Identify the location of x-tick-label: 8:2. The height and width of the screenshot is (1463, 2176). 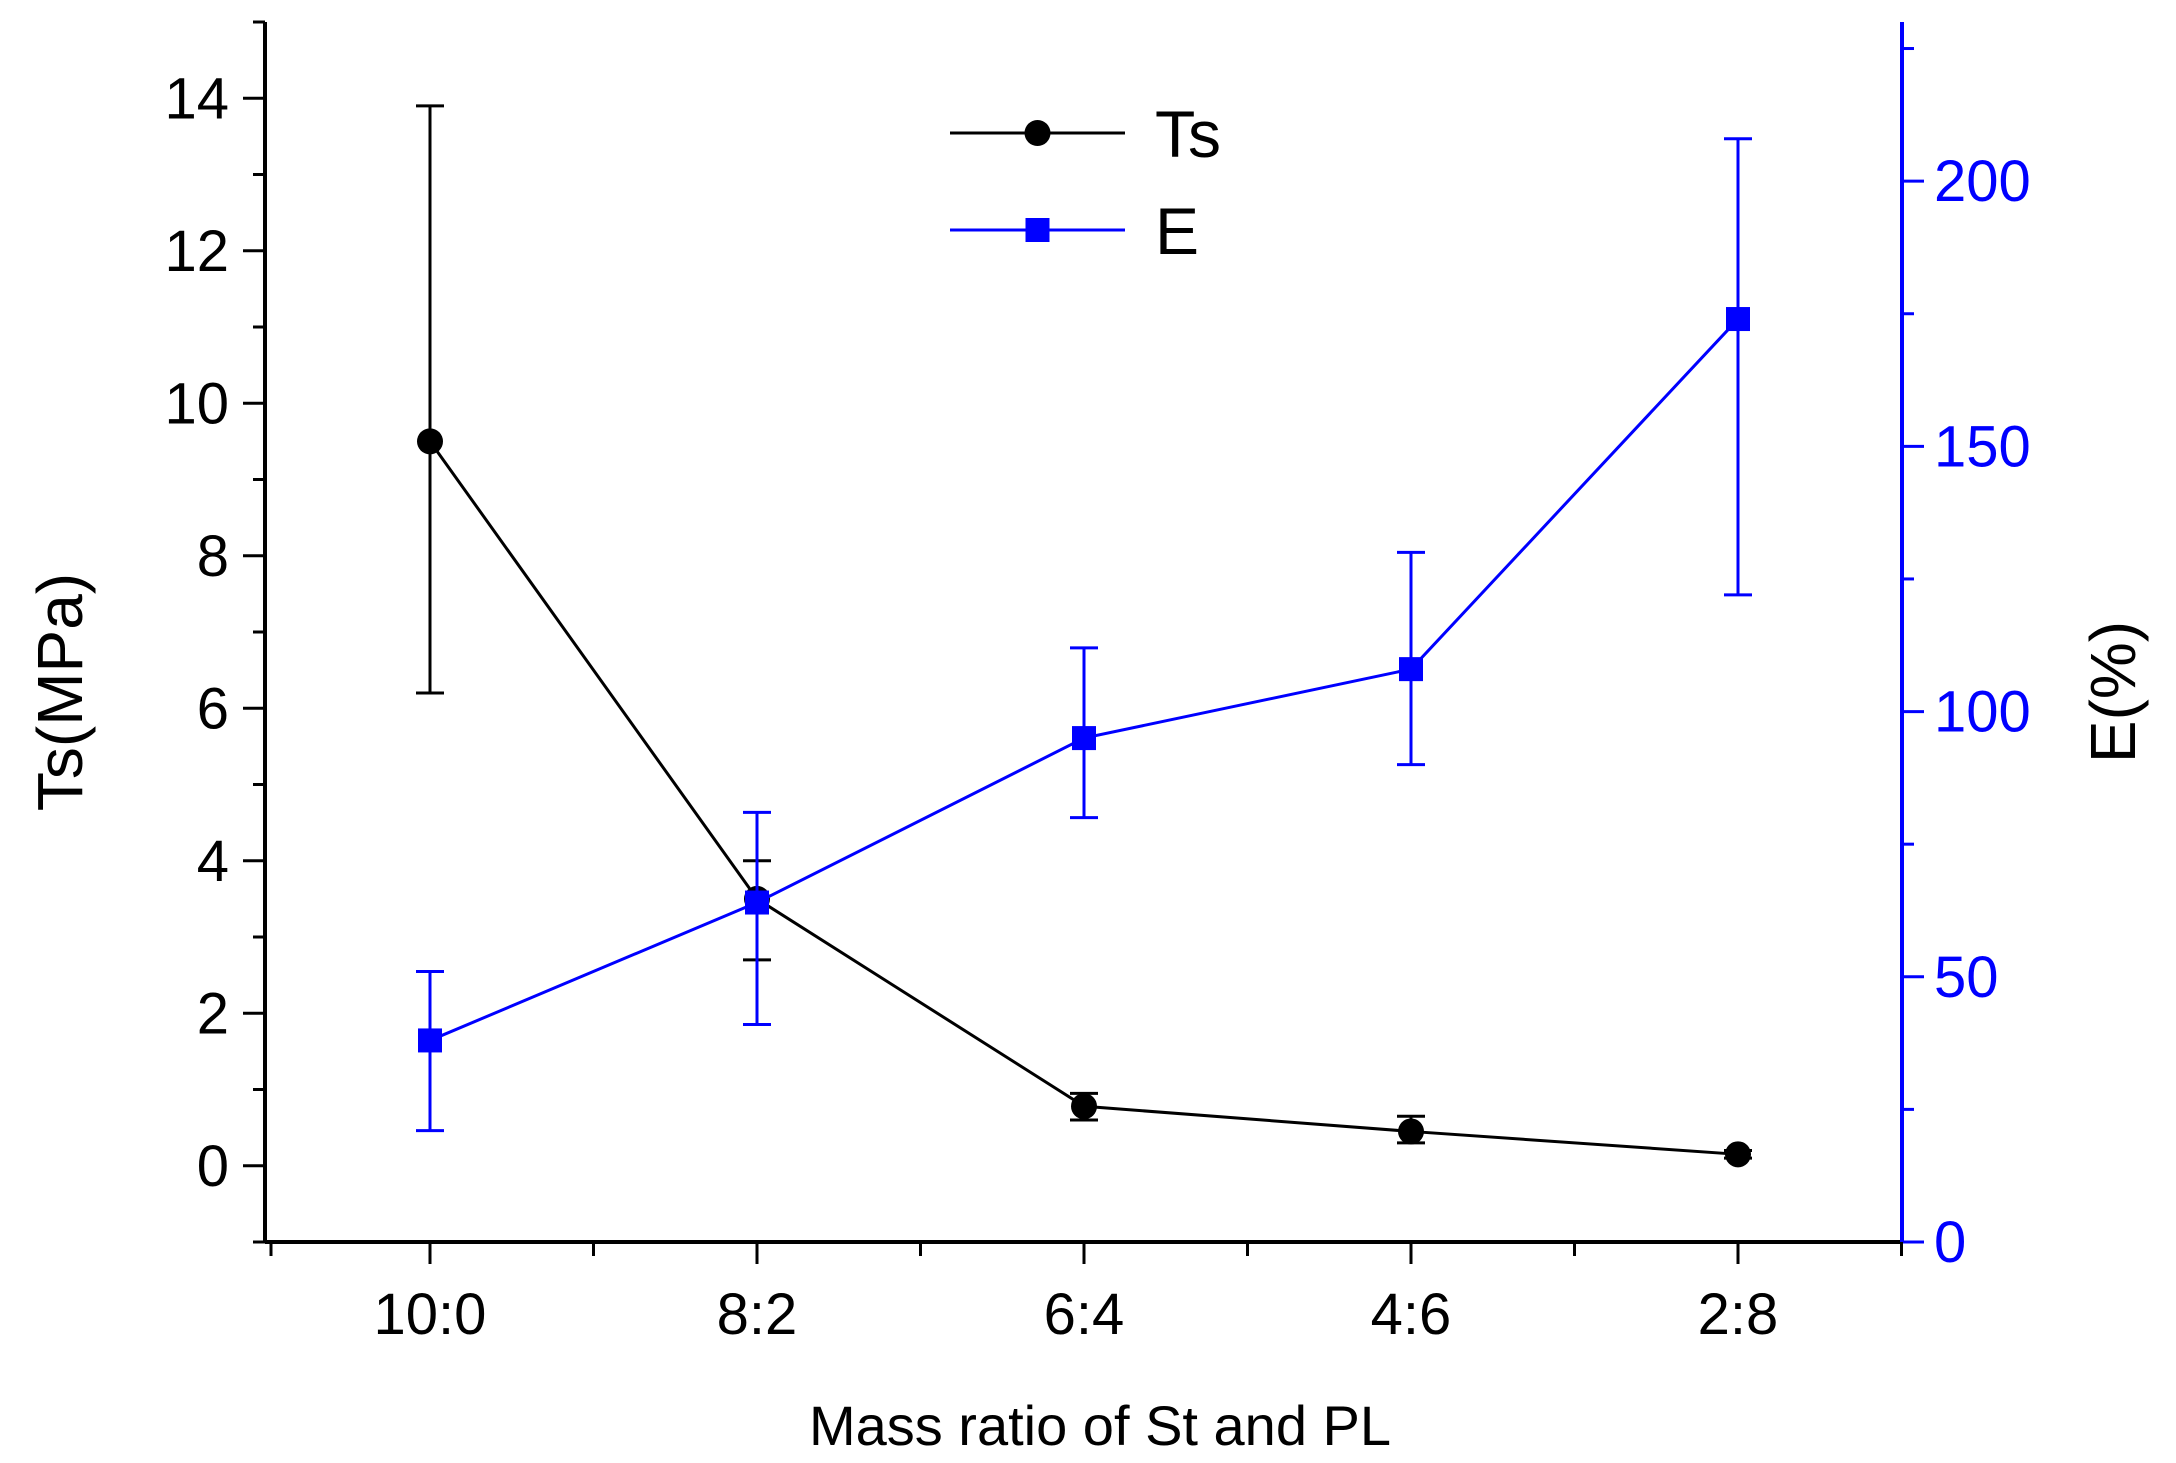
(757, 1314).